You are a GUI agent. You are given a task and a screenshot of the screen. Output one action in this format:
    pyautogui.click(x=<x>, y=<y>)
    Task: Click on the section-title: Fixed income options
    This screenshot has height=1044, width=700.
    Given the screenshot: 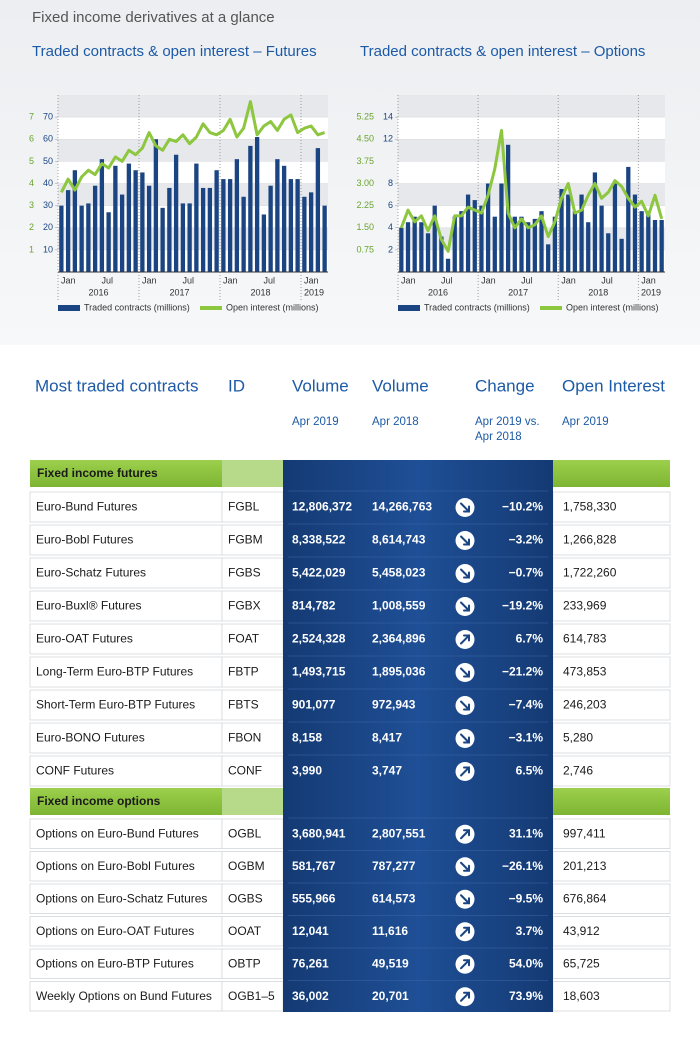 What is the action you would take?
    pyautogui.click(x=99, y=801)
    